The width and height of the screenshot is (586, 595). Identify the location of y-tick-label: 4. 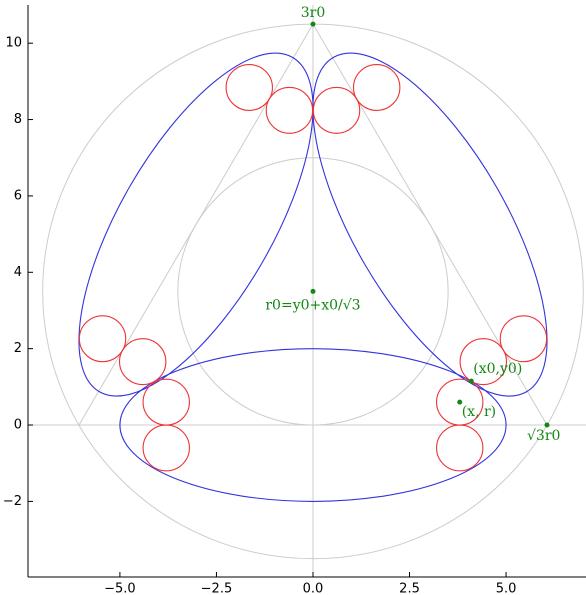
(18, 272).